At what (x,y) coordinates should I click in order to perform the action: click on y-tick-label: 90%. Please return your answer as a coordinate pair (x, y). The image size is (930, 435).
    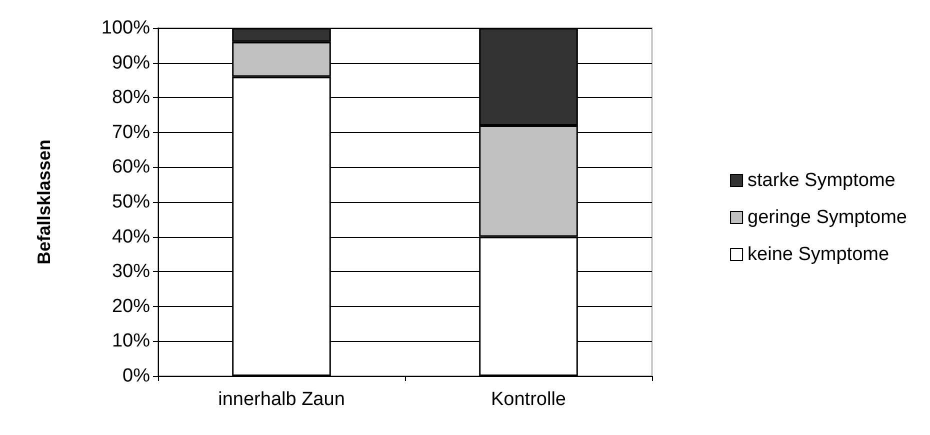
    Looking at the image, I should click on (131, 63).